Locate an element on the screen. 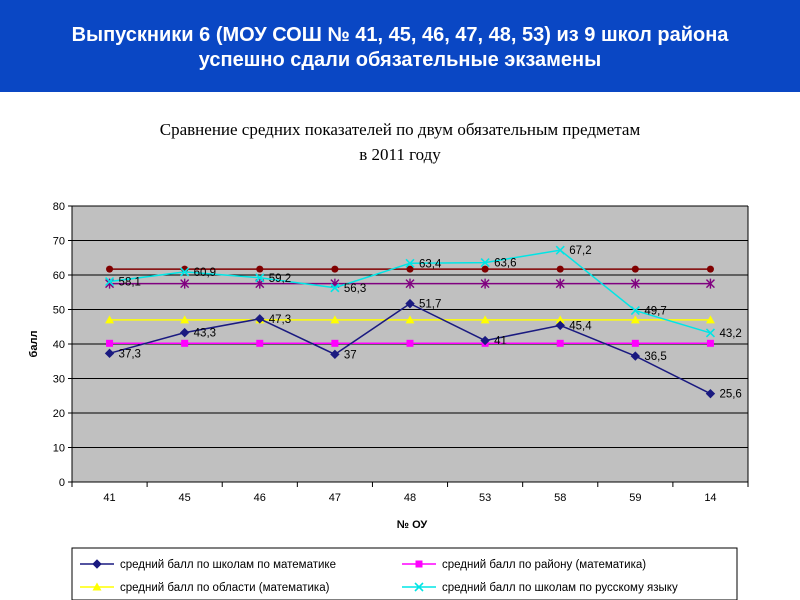  legend-label: средний балл по области (математика) is located at coordinates (225, 588).